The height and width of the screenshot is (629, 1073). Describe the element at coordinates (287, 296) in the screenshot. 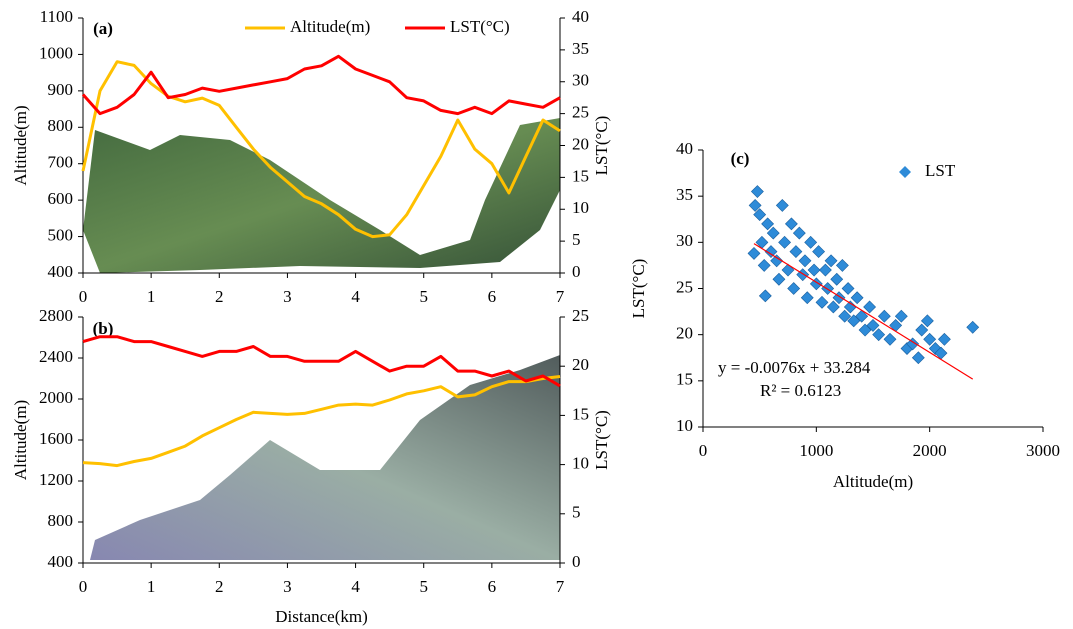

I see `x-tick-label: 3` at that location.